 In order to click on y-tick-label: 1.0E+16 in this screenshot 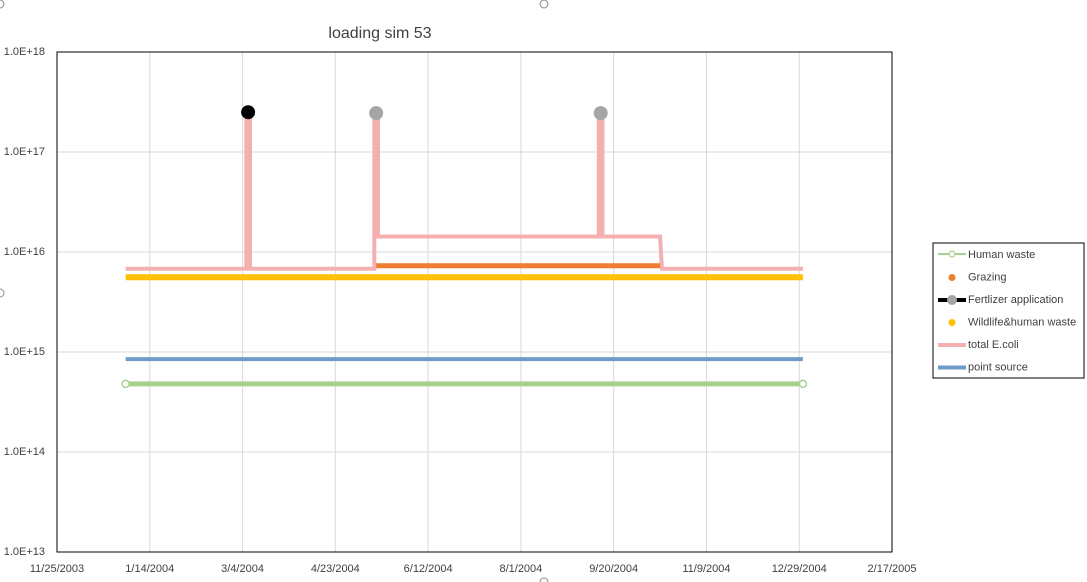, I will do `click(24, 252)`.